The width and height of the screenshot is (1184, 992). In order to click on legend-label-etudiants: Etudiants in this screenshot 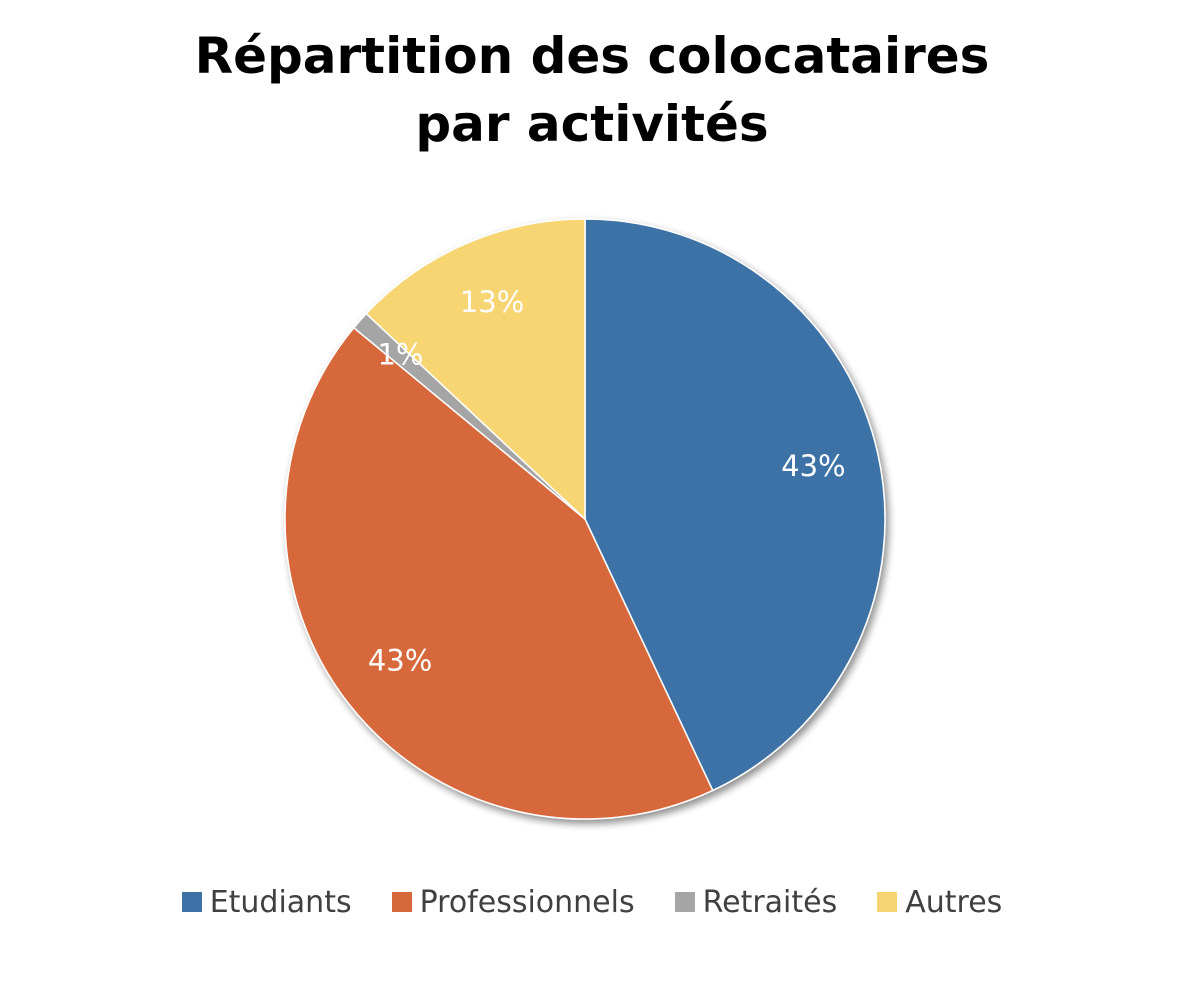, I will do `click(280, 902)`.